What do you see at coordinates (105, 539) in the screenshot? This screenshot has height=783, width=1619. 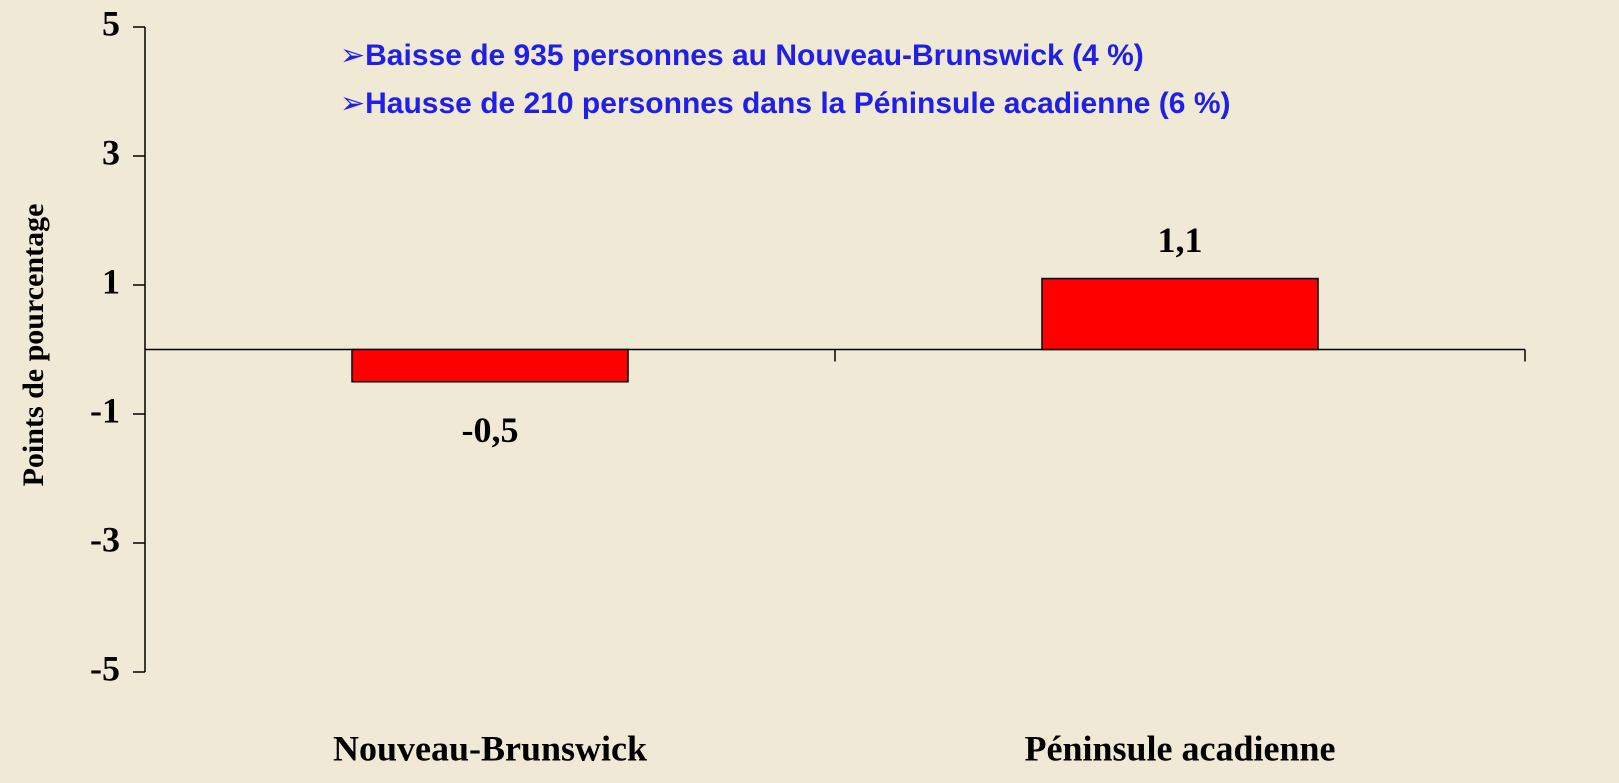 I see `y-tick-label: -3` at bounding box center [105, 539].